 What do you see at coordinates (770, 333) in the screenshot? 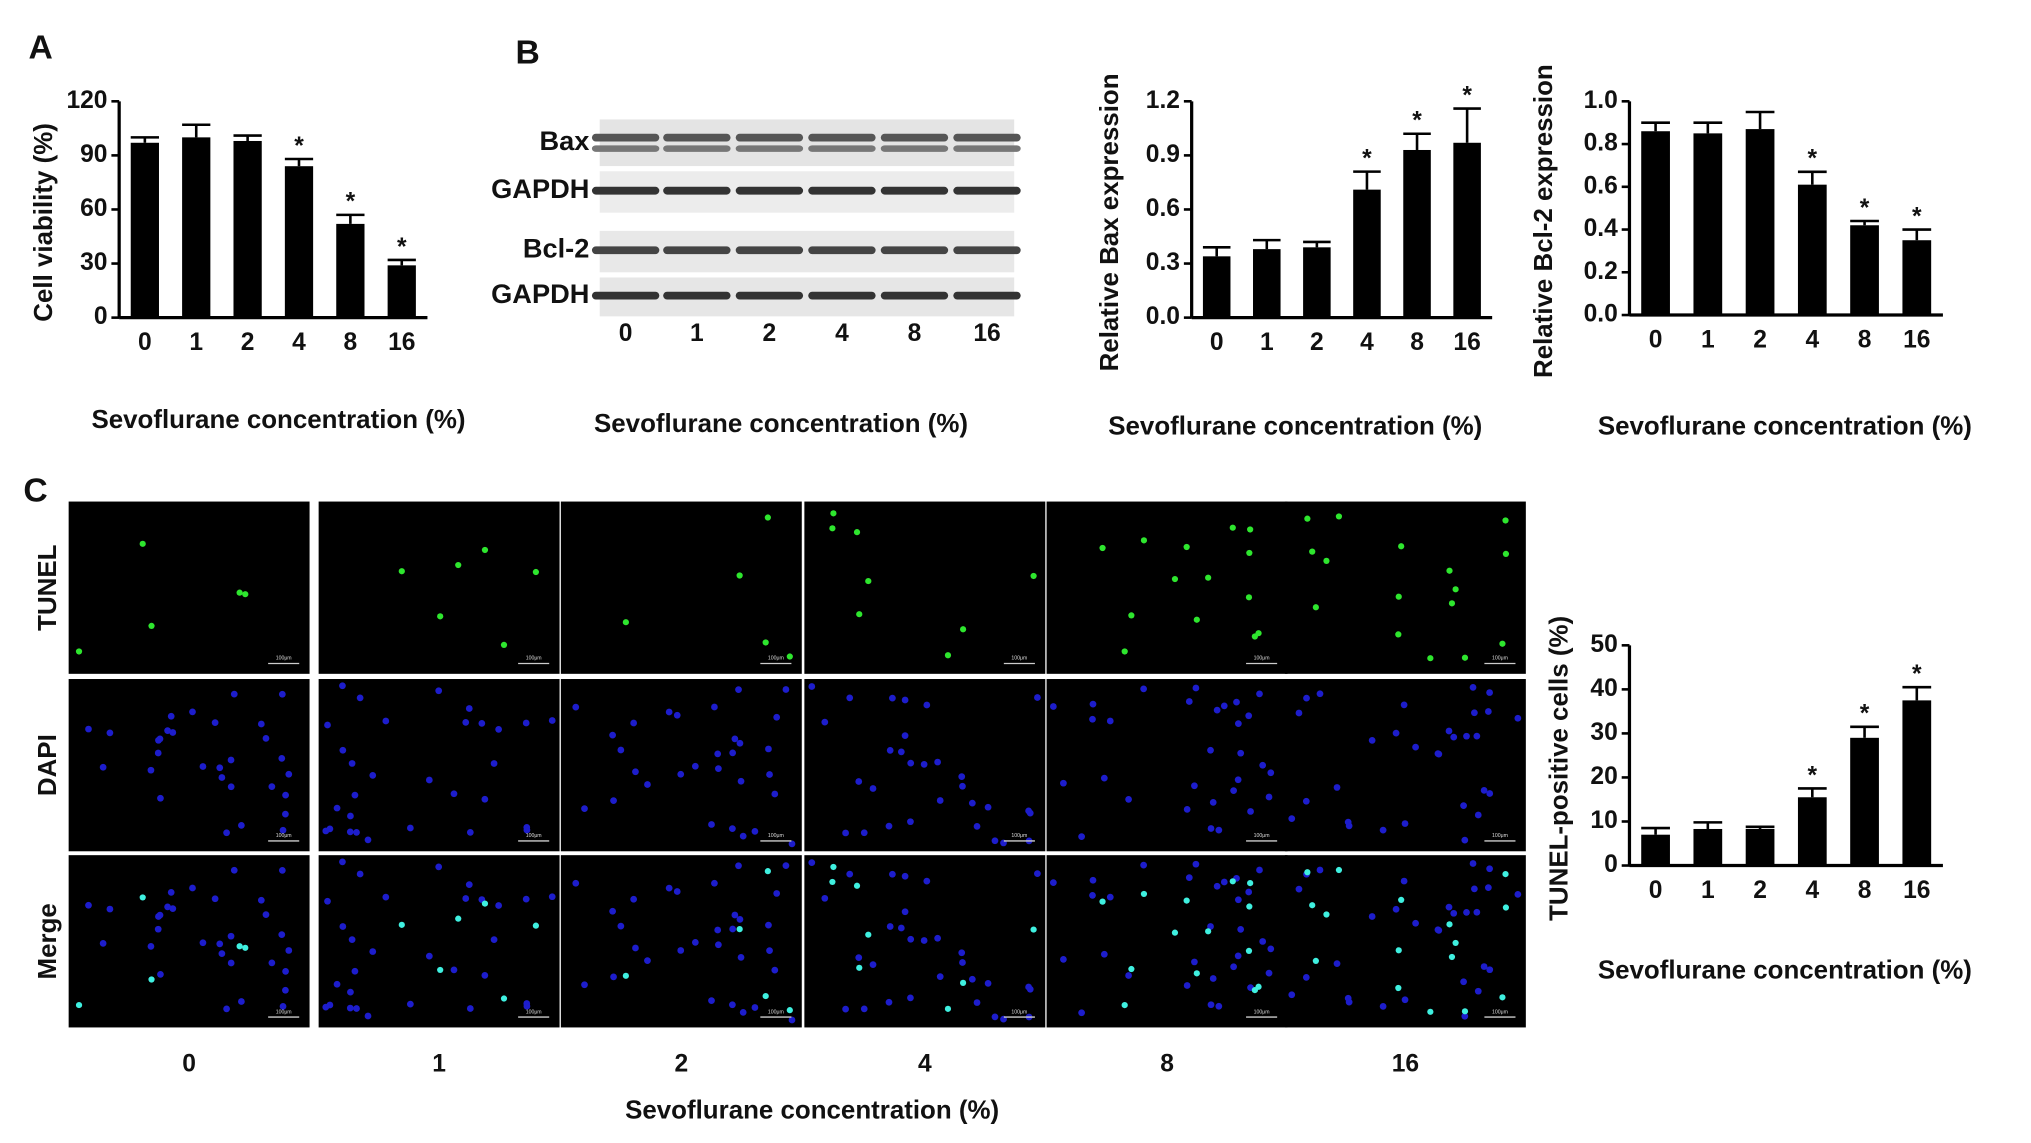
I see `lane-label: 2` at bounding box center [770, 333].